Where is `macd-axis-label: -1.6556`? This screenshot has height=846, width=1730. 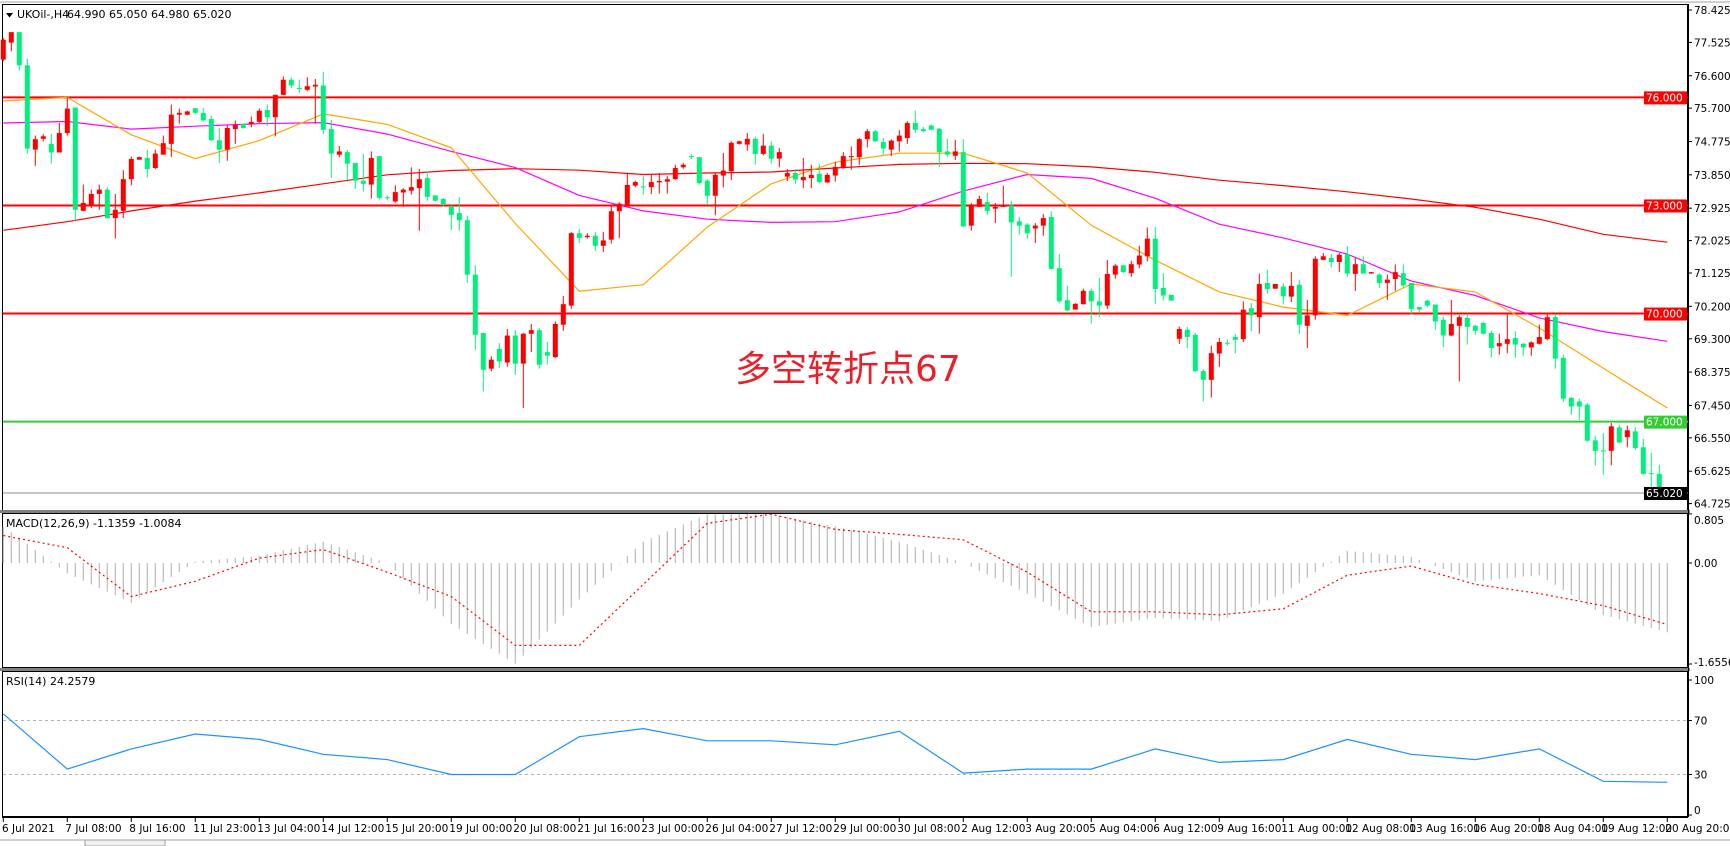 macd-axis-label: -1.6556 is located at coordinates (1712, 663).